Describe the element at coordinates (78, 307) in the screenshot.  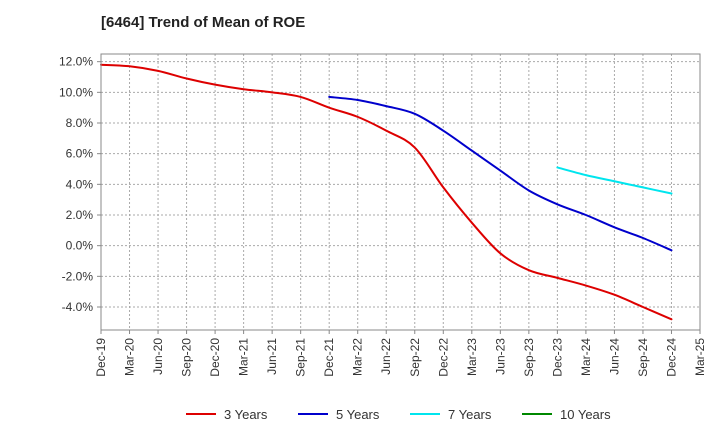
I see `y-tick-label: -4.0%` at that location.